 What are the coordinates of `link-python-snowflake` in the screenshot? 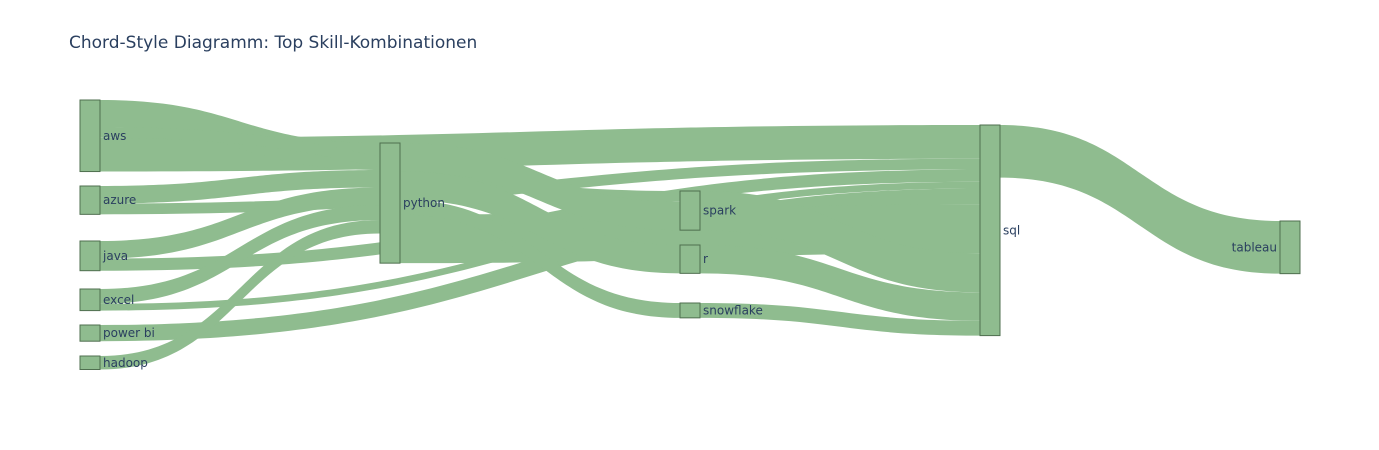 It's located at (540, 258).